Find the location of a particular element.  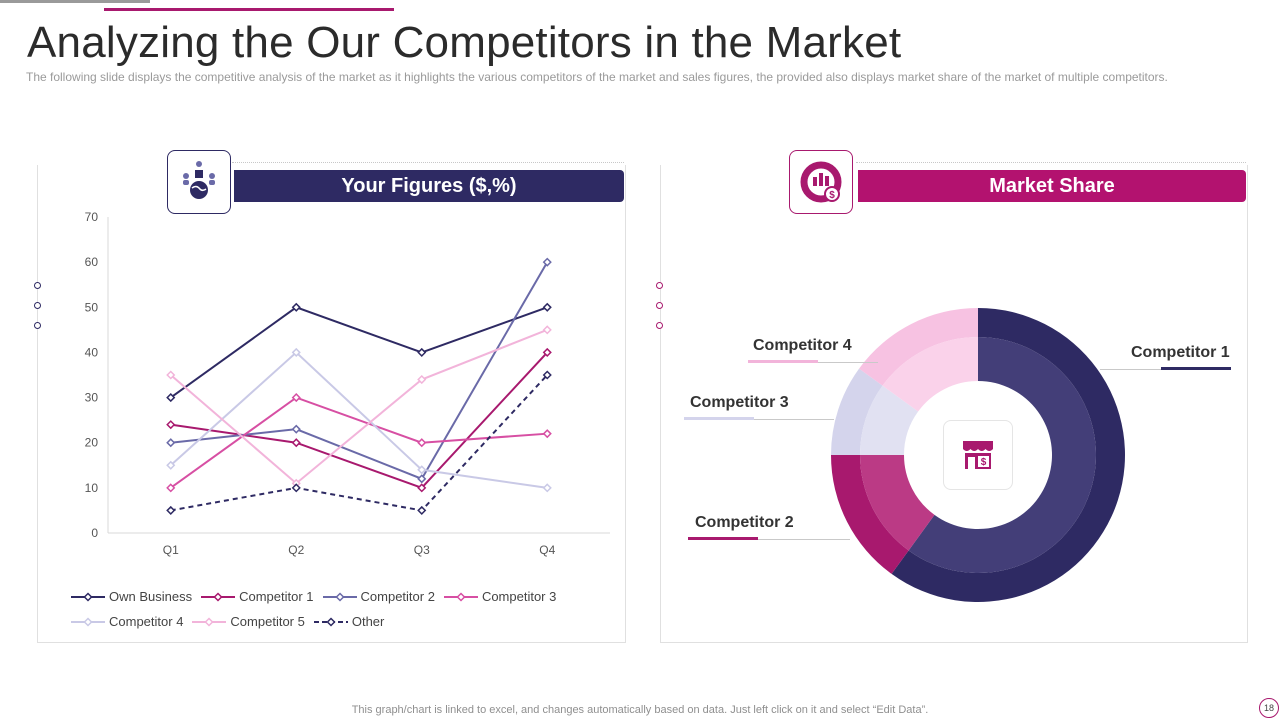

legend-label: Competitor 5 is located at coordinates (267, 621).